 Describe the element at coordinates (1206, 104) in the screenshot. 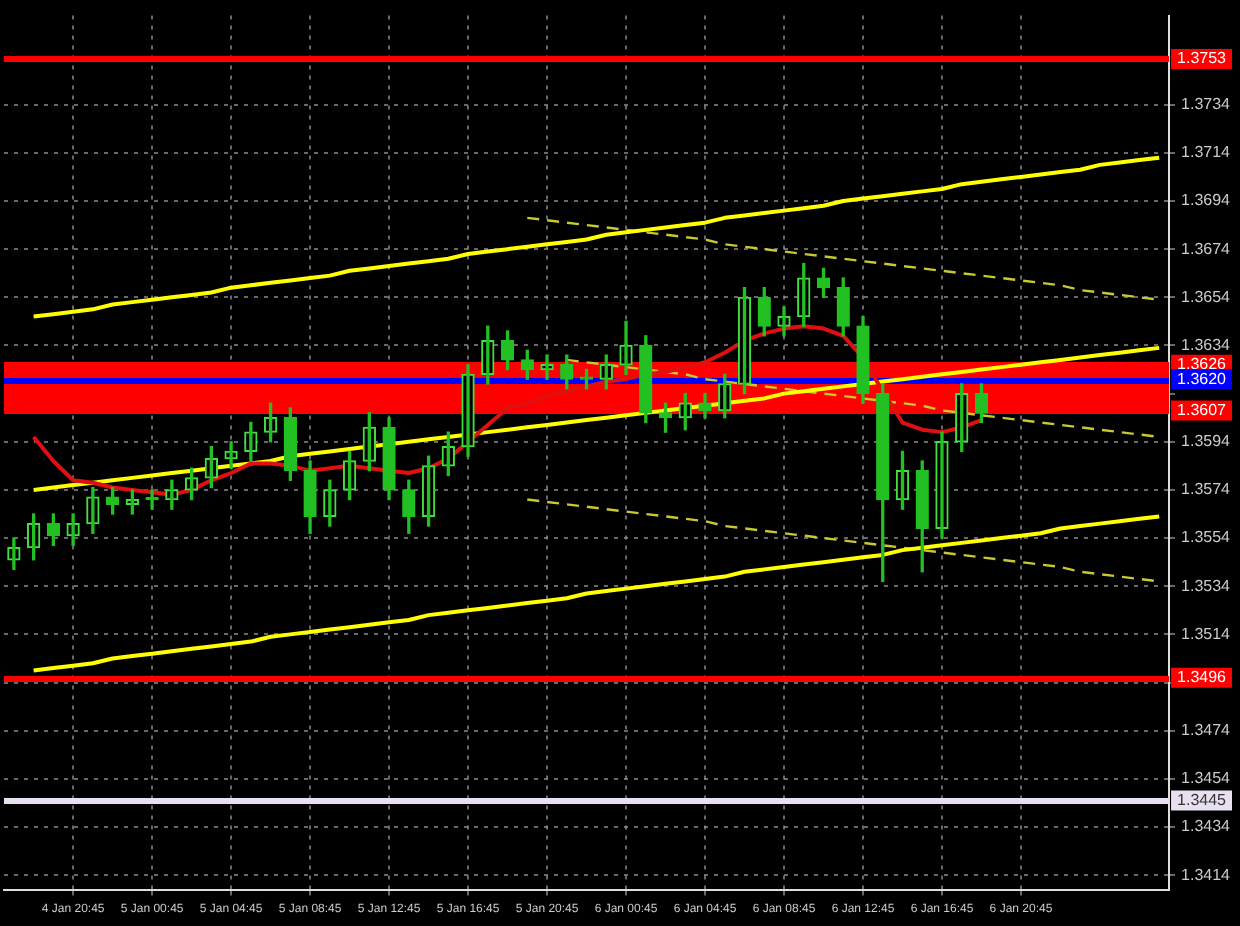

I see `y-tick-label: 1.3734` at that location.